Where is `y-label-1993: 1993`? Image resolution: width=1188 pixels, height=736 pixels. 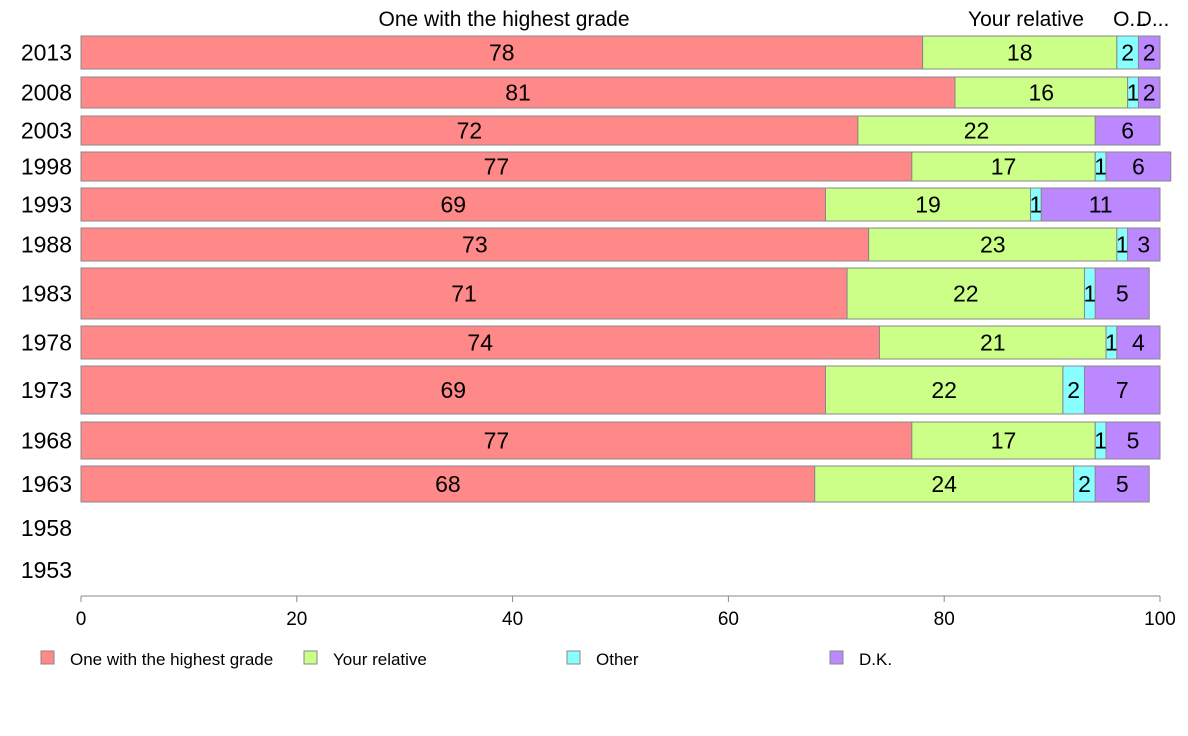
y-label-1993: 1993 is located at coordinates (46, 205).